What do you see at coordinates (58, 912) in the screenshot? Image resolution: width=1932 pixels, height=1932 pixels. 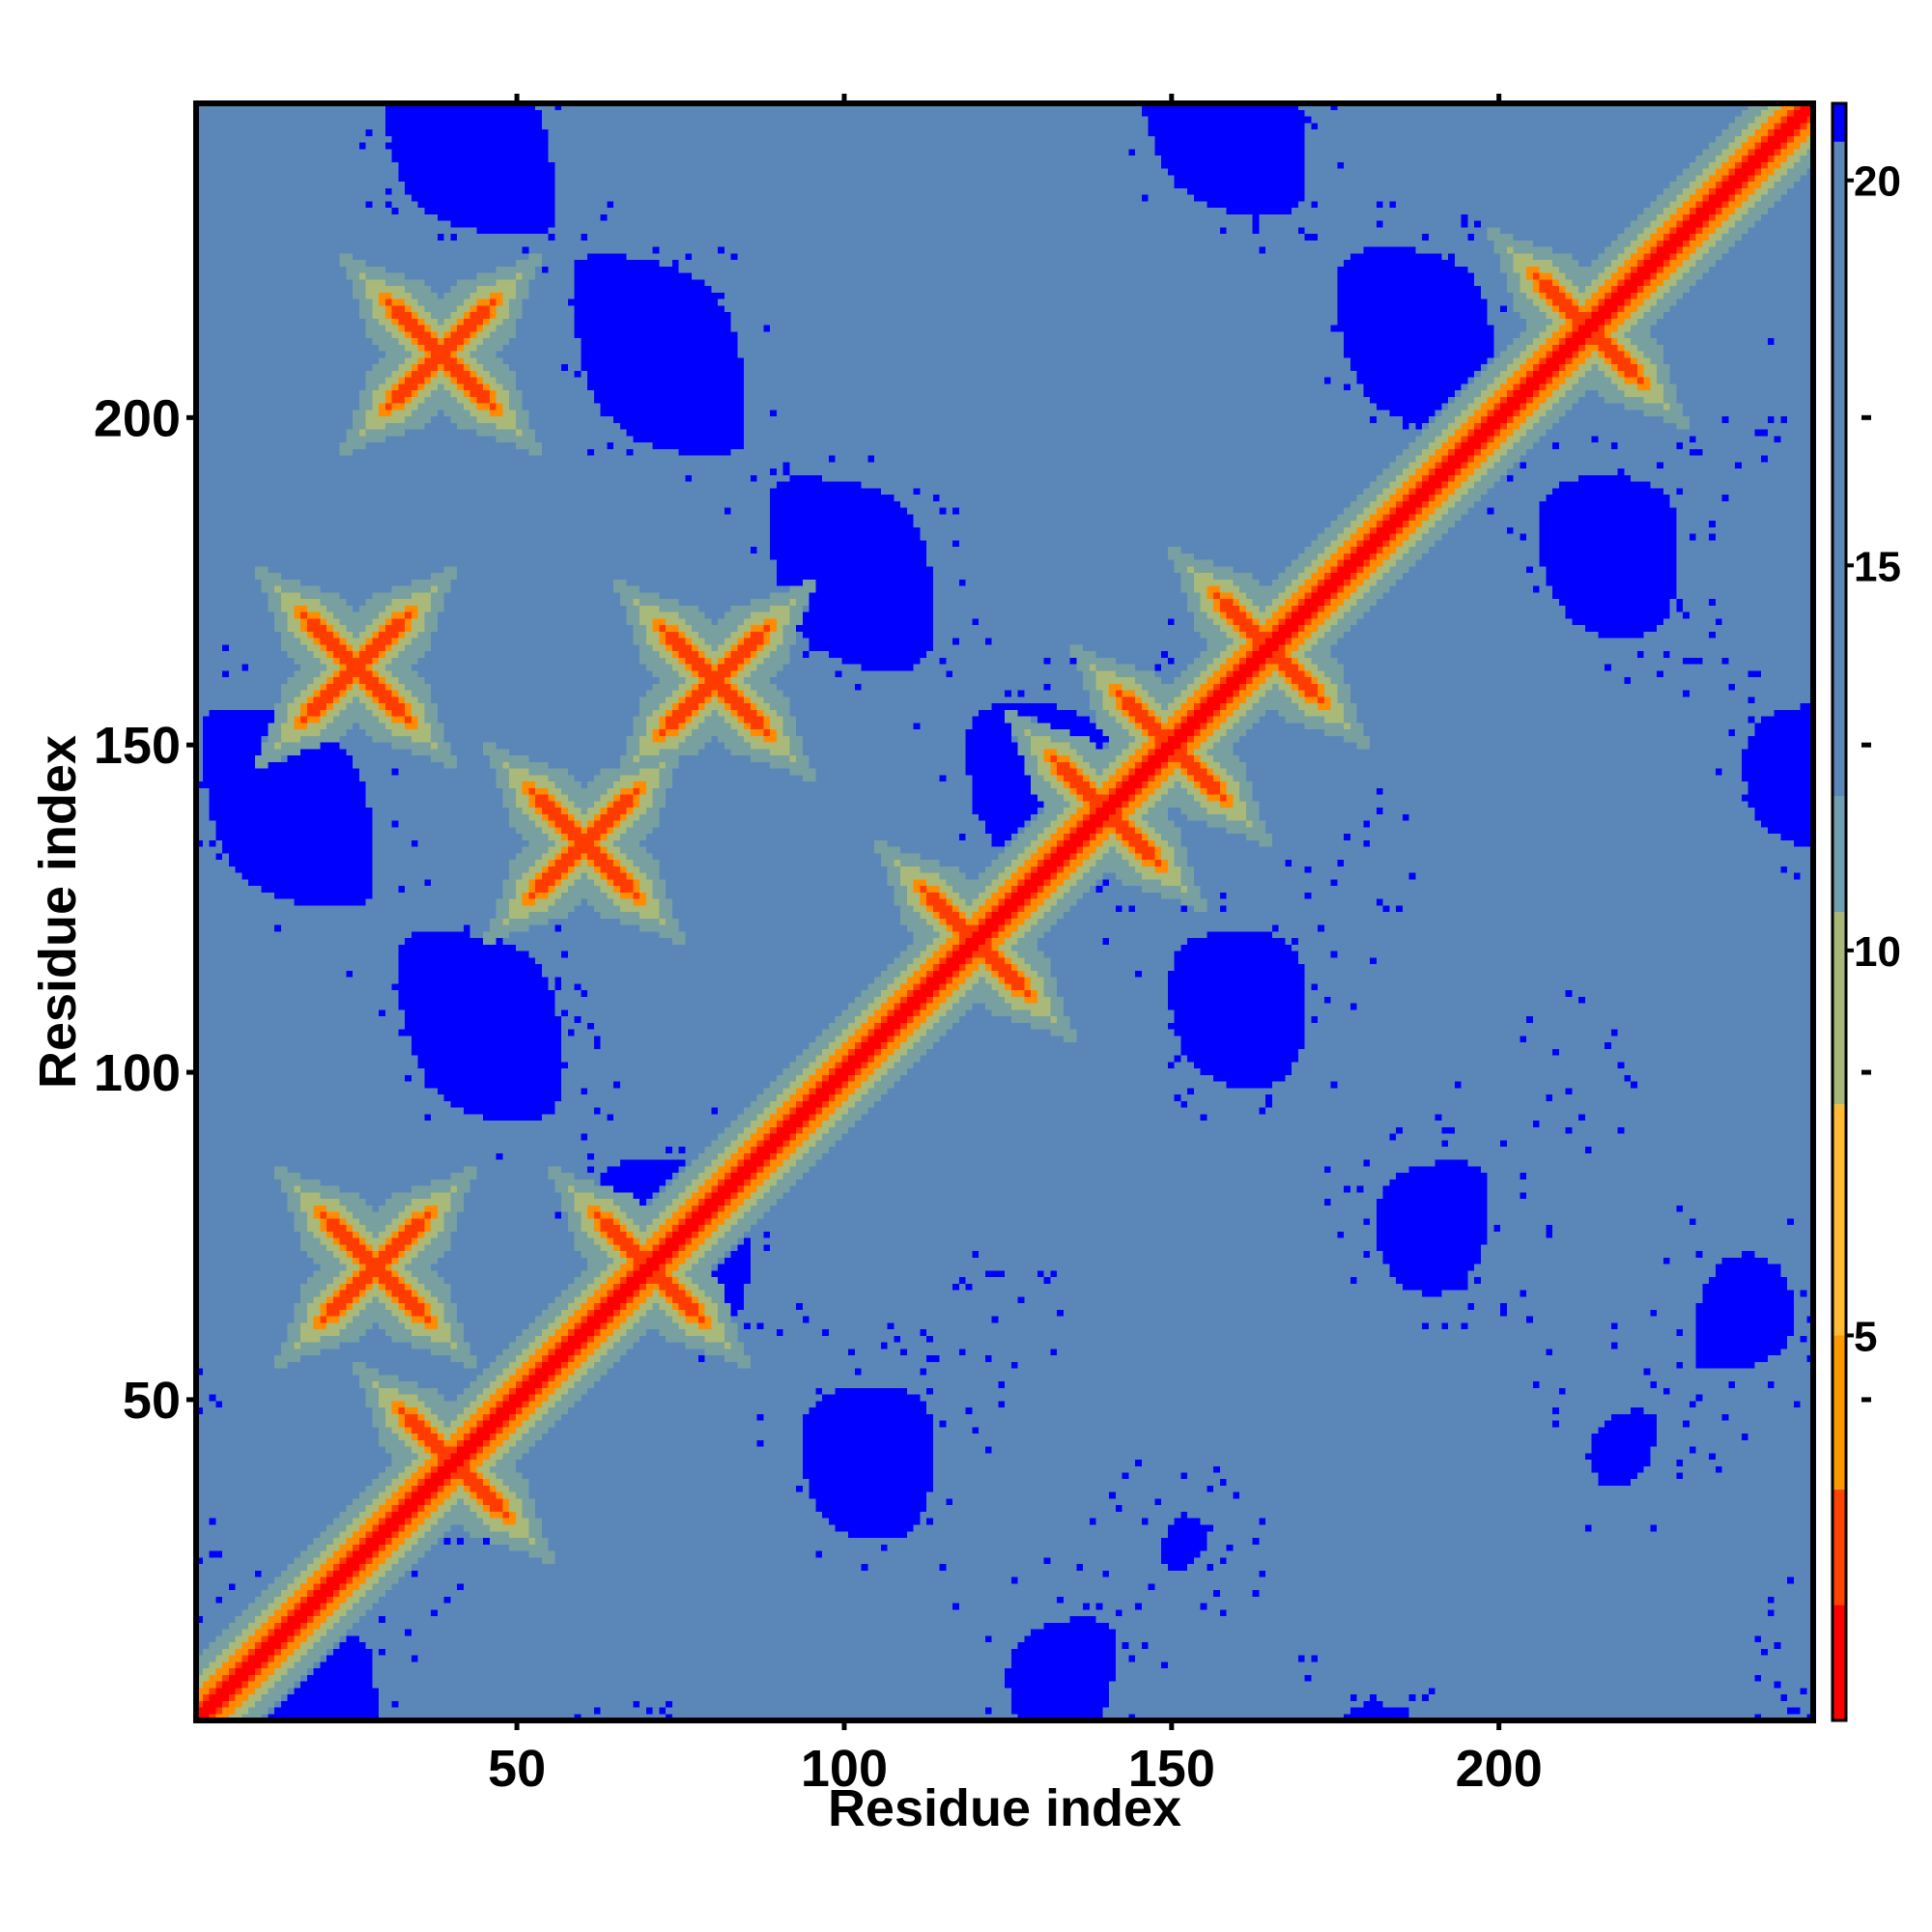 I see `y-axis-title: Residue index` at bounding box center [58, 912].